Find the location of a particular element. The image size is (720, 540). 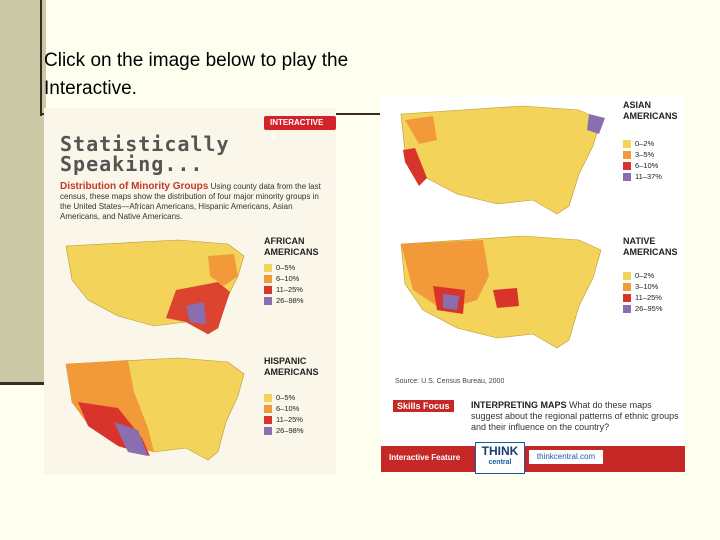

think-central-link: thinkcentral.com is located at coordinates (566, 457).